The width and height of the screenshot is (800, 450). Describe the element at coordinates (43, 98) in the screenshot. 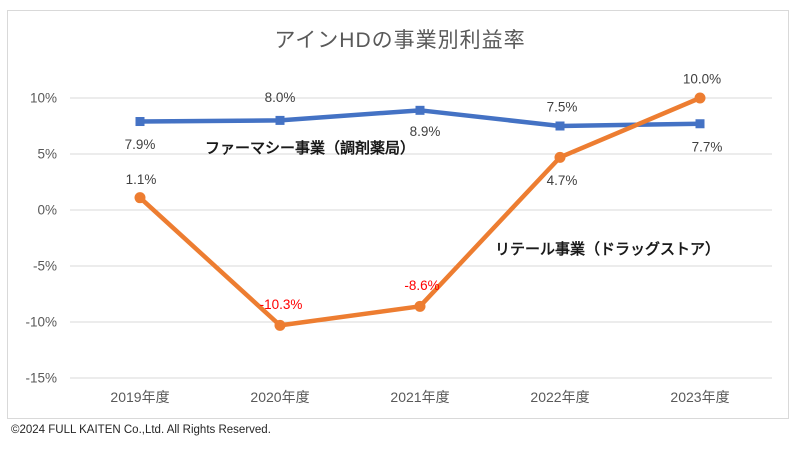

I see `y-axis-tick-label: 10%` at that location.